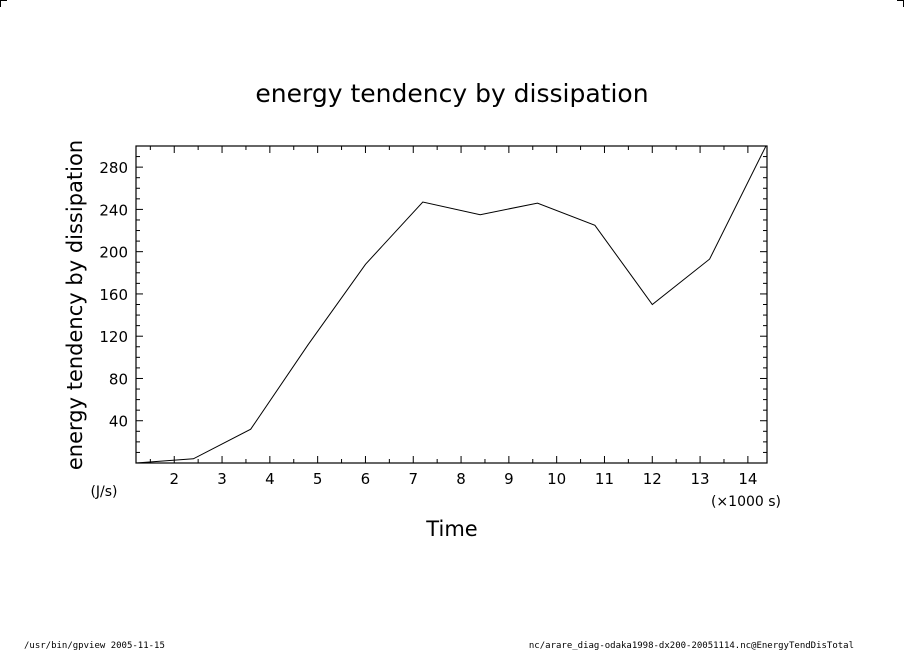 The width and height of the screenshot is (904, 654). Describe the element at coordinates (900, 3) in the screenshot. I see `corner-mark-right` at that location.